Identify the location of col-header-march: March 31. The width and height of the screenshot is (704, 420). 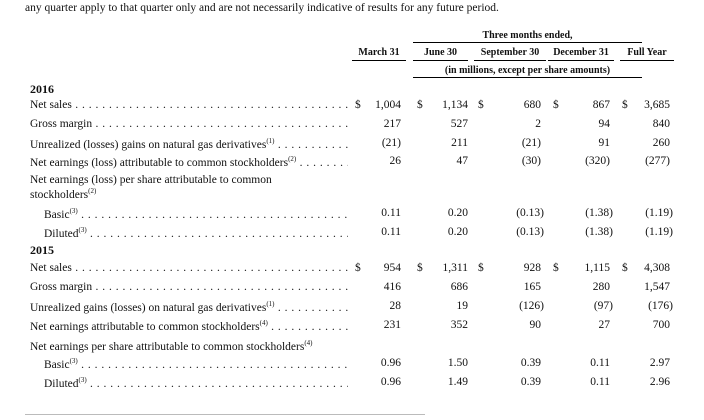
(379, 52).